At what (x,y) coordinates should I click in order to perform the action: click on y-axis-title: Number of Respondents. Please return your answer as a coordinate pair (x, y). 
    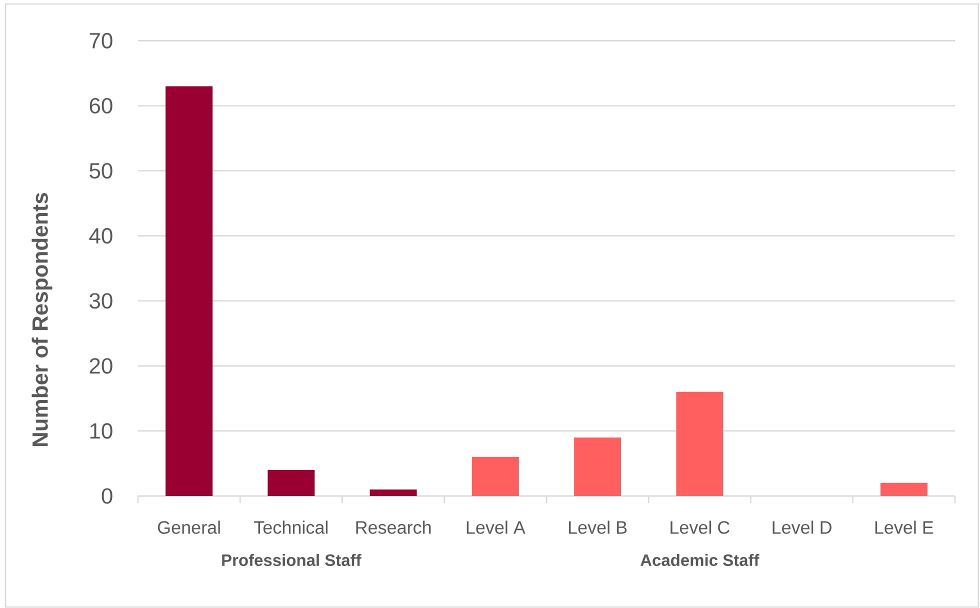
    Looking at the image, I should click on (42, 319).